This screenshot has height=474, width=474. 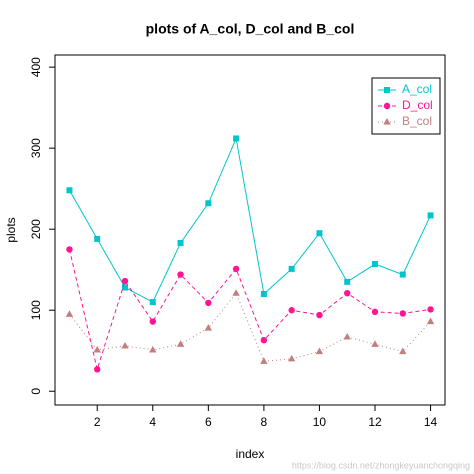 I want to click on chart-title: plots of A_col, D_col and B_col, so click(x=250, y=29).